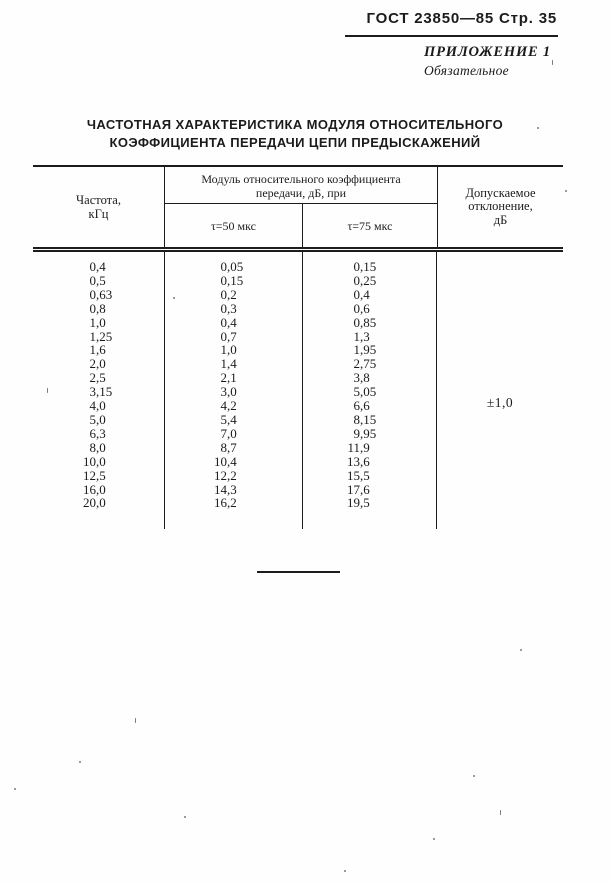  What do you see at coordinates (228, 433) in the screenshot?
I see `table-cell: 7,0` at bounding box center [228, 433].